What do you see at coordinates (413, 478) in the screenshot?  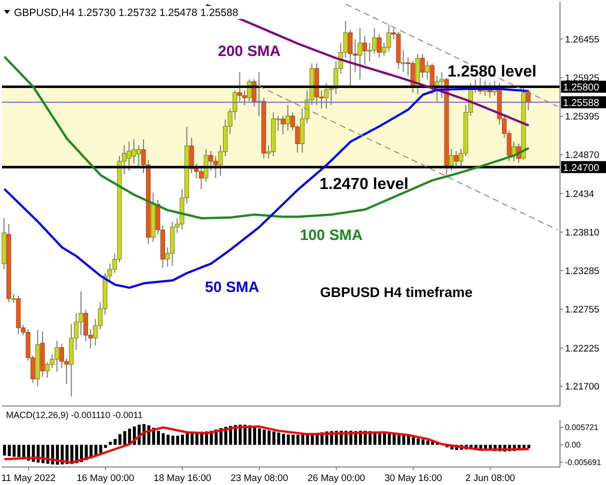 I see `x-tick-label: 30 May 16:00` at bounding box center [413, 478].